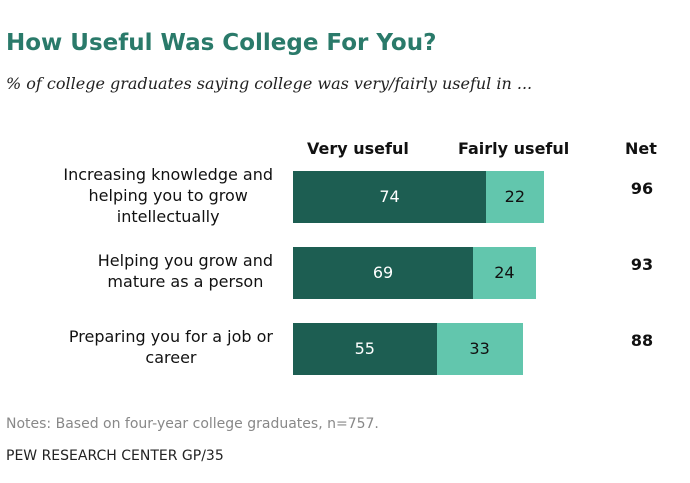 This screenshot has width=690, height=483. I want to click on bar-label-very-useful: 69, so click(383, 272).